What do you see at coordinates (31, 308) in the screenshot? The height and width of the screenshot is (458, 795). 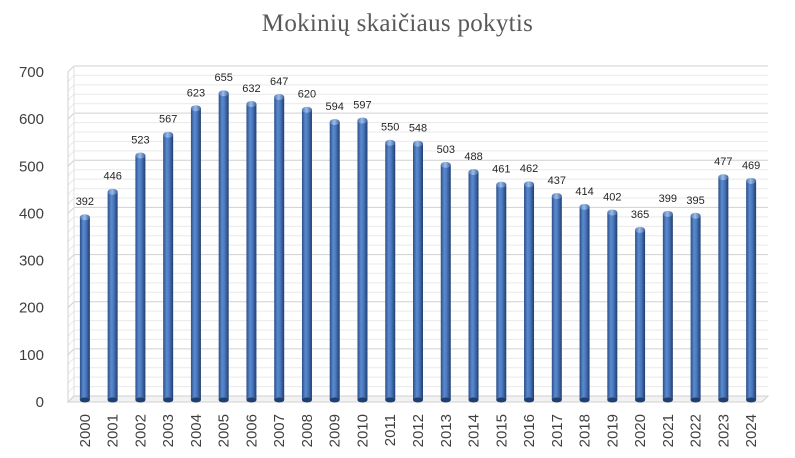 I see `y-tick-label: 200` at bounding box center [31, 308].